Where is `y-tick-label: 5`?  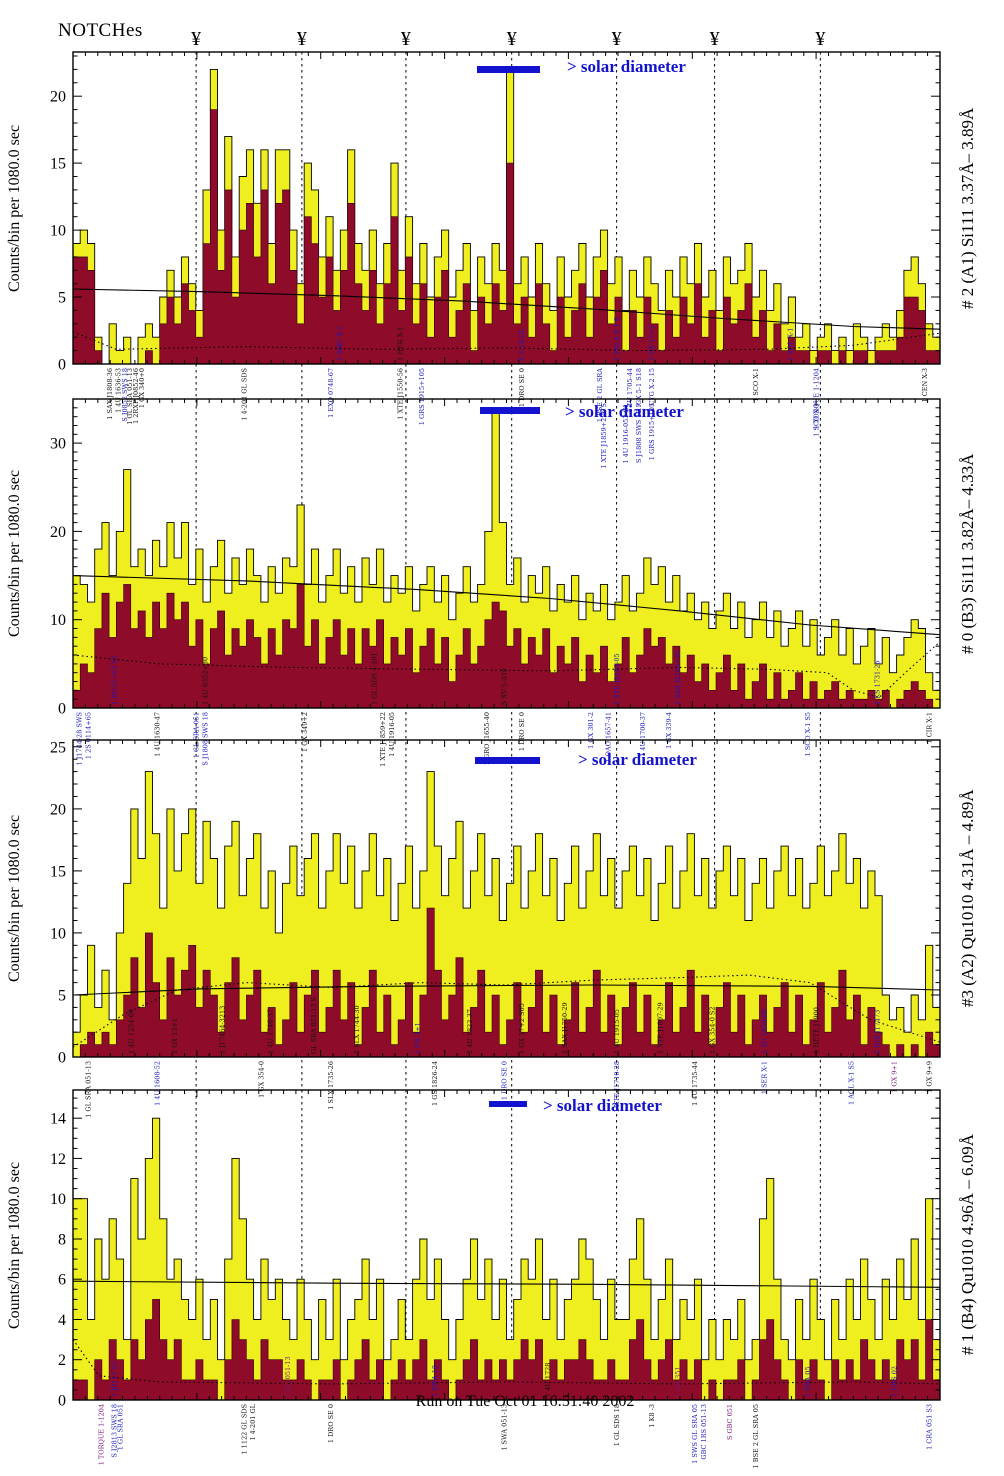
y-tick-label: 5 is located at coordinates (62, 996).